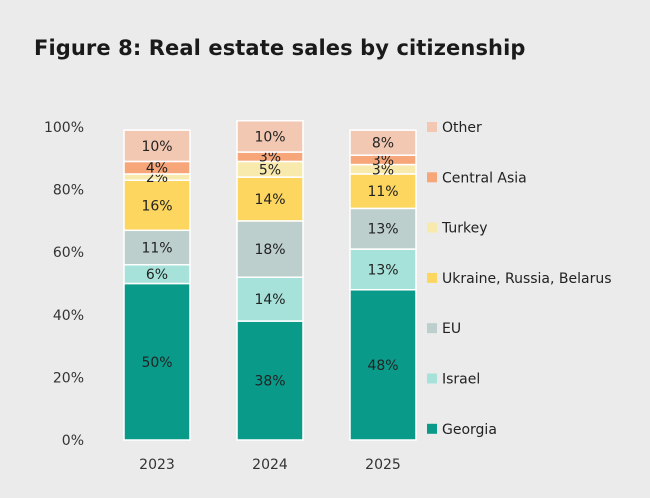  I want to click on legend-label: Georgia, so click(469, 430).